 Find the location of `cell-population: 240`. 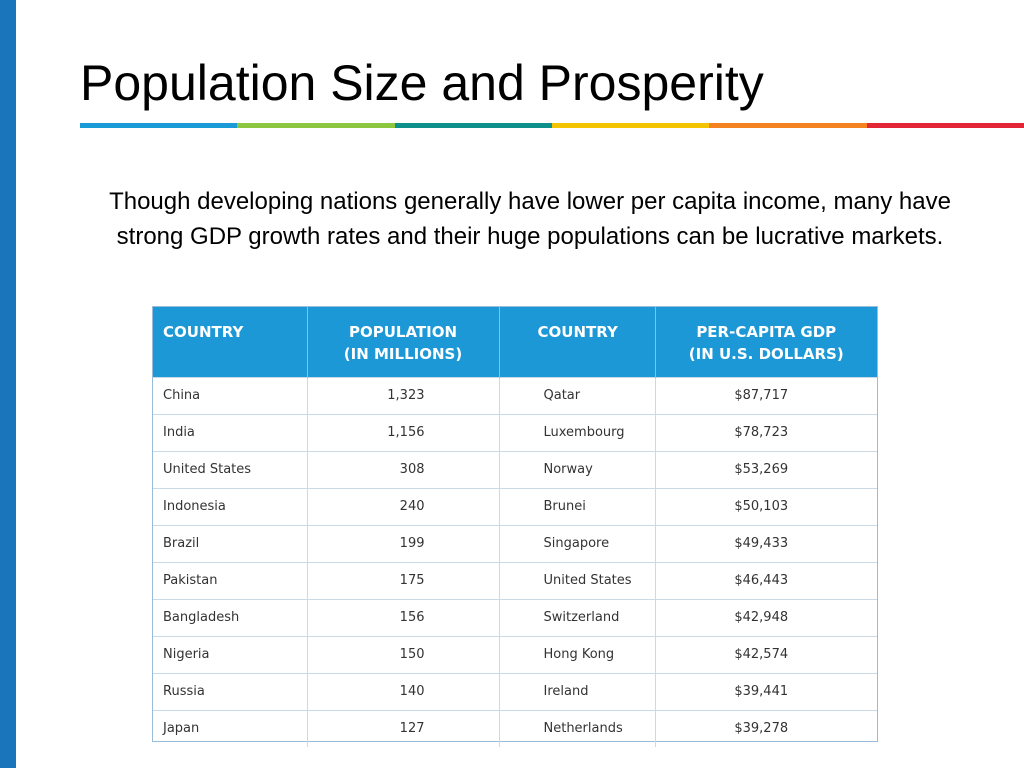

cell-population: 240 is located at coordinates (403, 506).